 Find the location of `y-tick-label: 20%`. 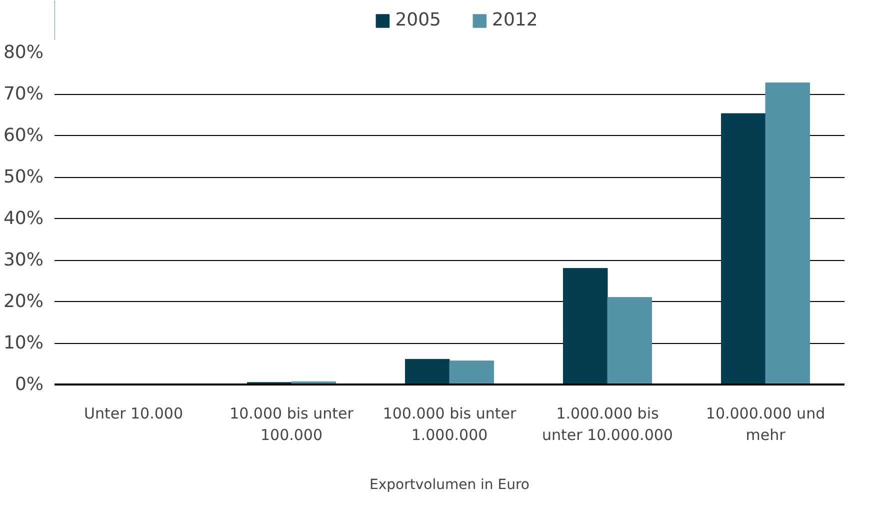

y-tick-label: 20% is located at coordinates (23, 301).